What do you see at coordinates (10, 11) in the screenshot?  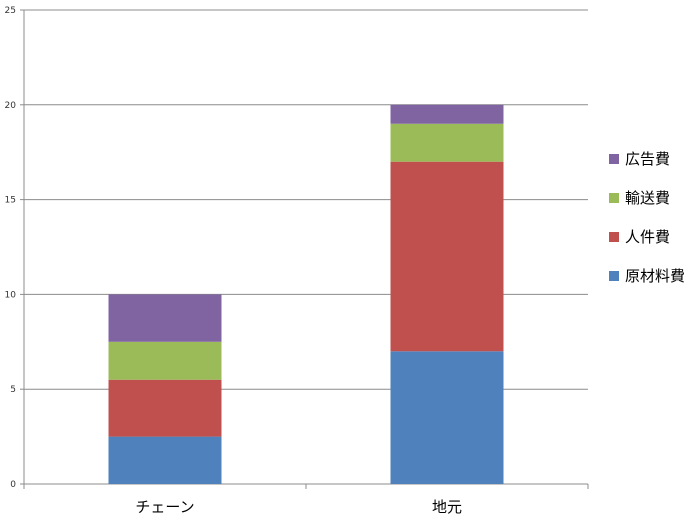 I see `y-tick-label: 25` at bounding box center [10, 11].